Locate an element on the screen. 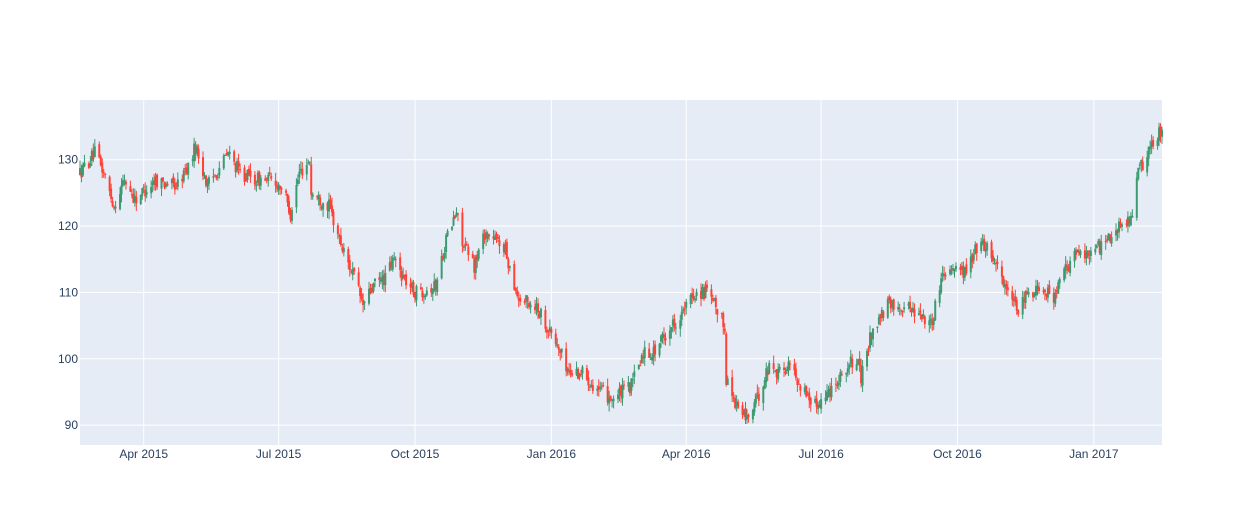  y-axis-ticks: 90 100 110 120 130 is located at coordinates (68, 292).